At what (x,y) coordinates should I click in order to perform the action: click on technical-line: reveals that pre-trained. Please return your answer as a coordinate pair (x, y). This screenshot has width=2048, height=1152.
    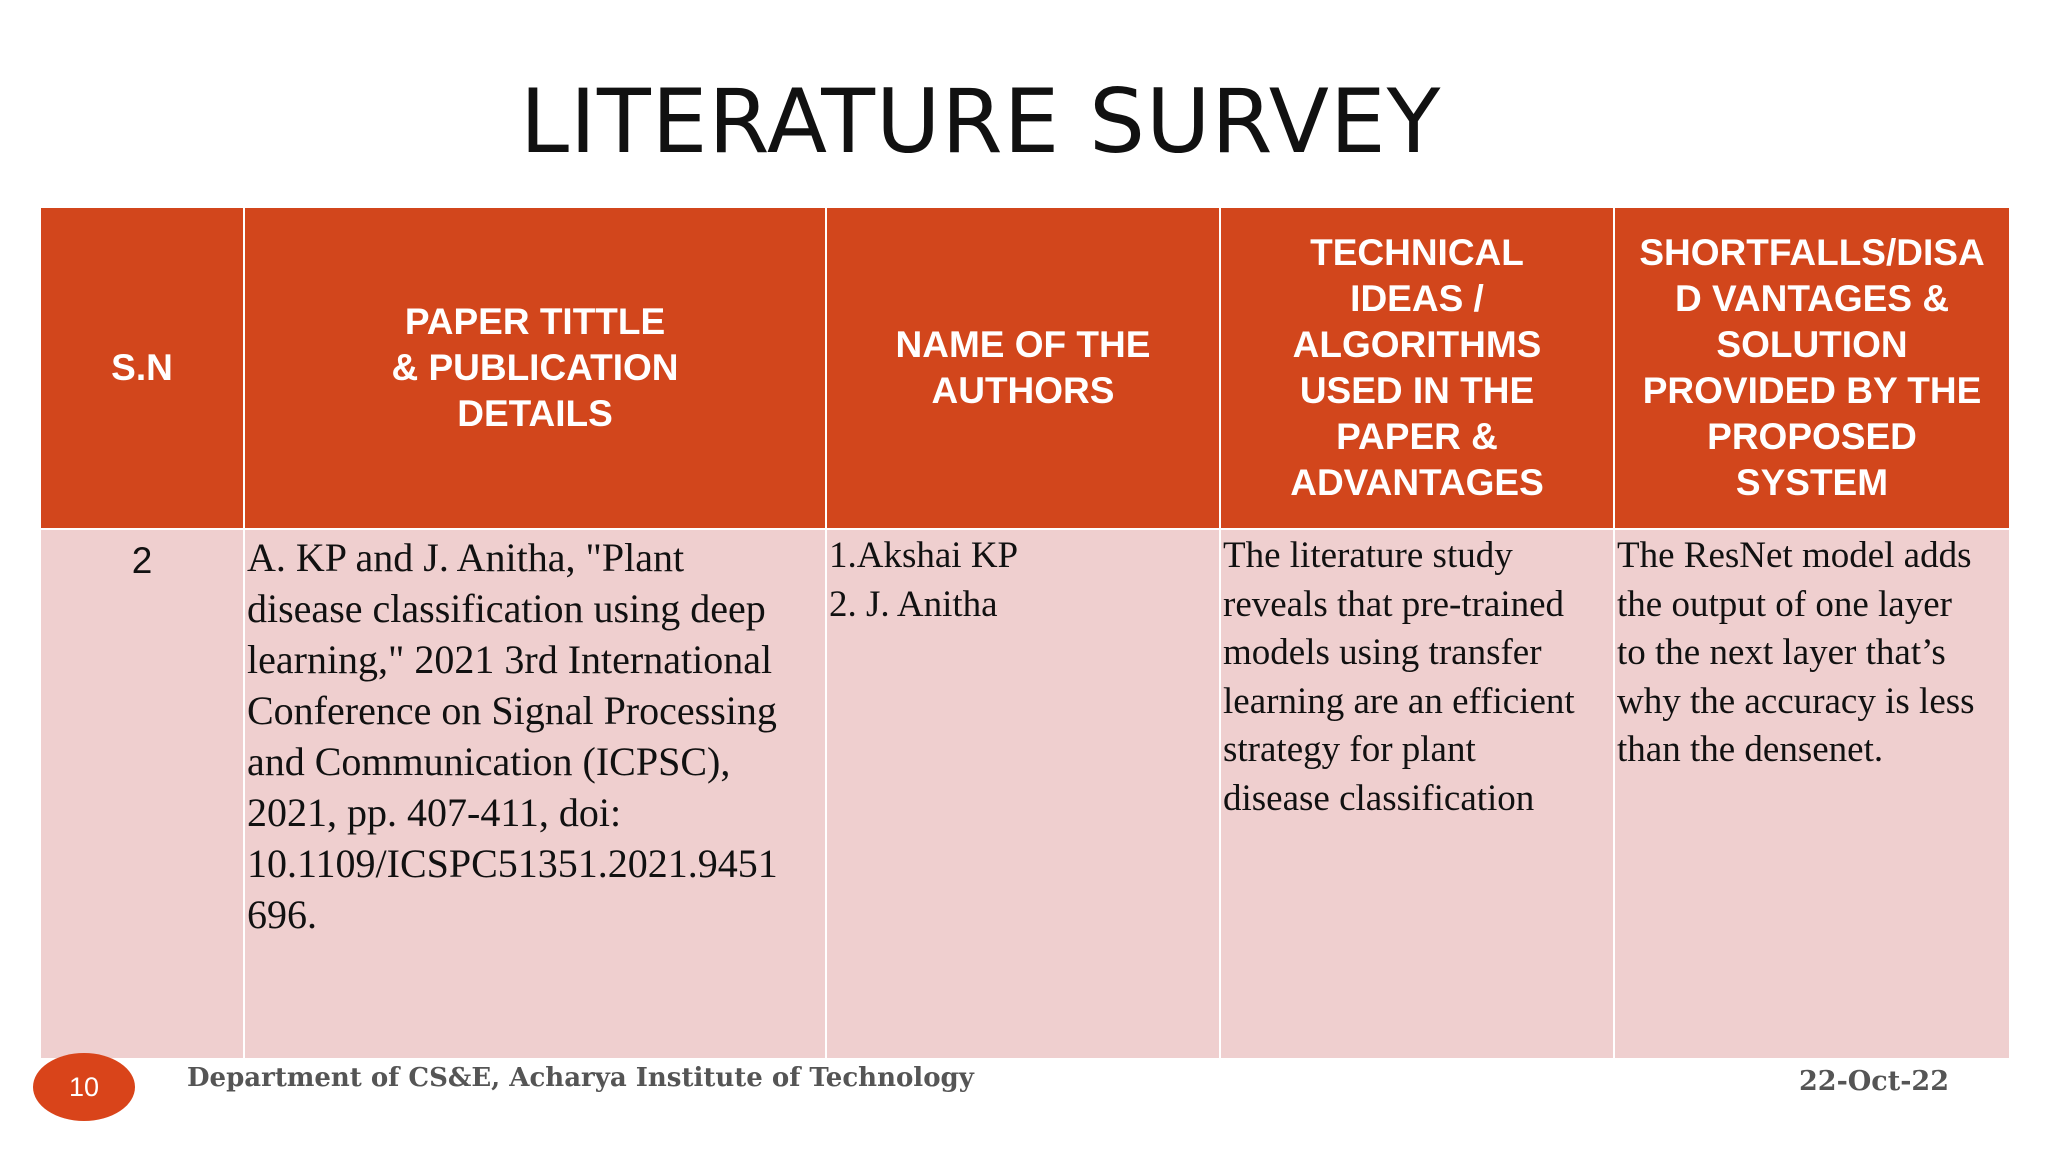
    Looking at the image, I should click on (1394, 604).